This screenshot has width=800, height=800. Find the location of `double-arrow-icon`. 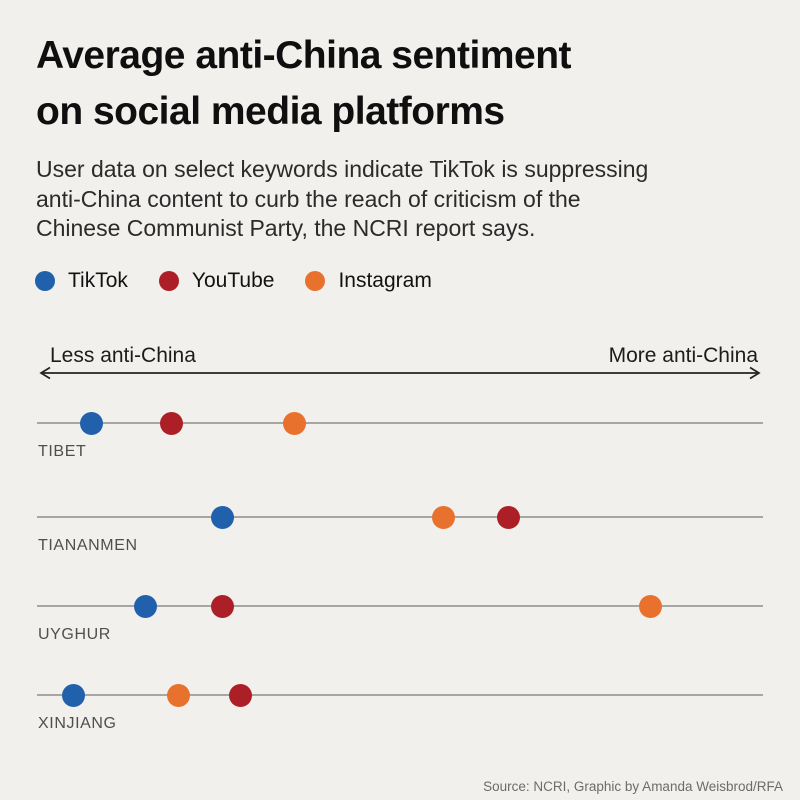

double-arrow-icon is located at coordinates (400, 373).